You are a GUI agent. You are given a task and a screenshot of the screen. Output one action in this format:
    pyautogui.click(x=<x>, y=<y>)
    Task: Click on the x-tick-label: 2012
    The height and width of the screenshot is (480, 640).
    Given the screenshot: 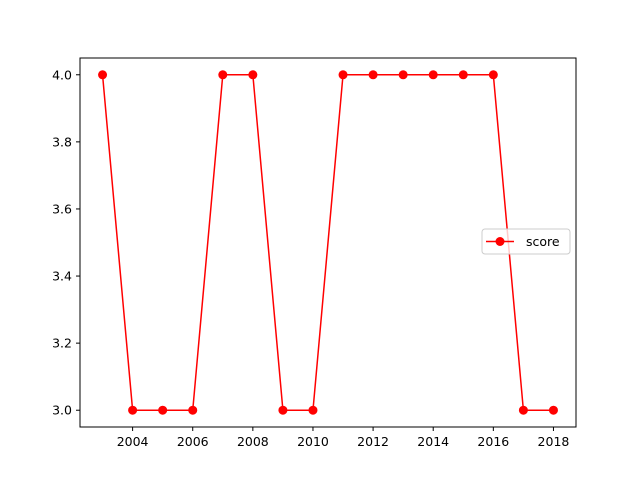 What is the action you would take?
    pyautogui.click(x=373, y=441)
    